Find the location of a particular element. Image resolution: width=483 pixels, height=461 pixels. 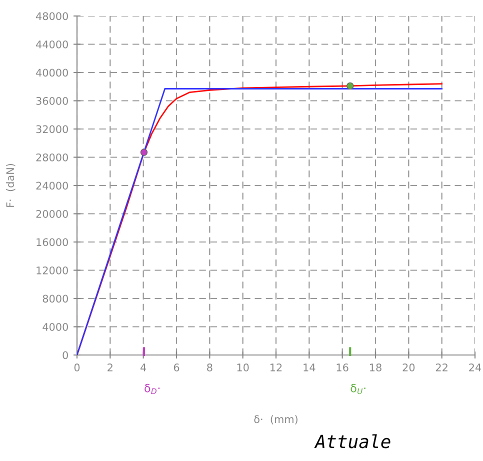

y-tick-label: 8000 is located at coordinates (55, 298).